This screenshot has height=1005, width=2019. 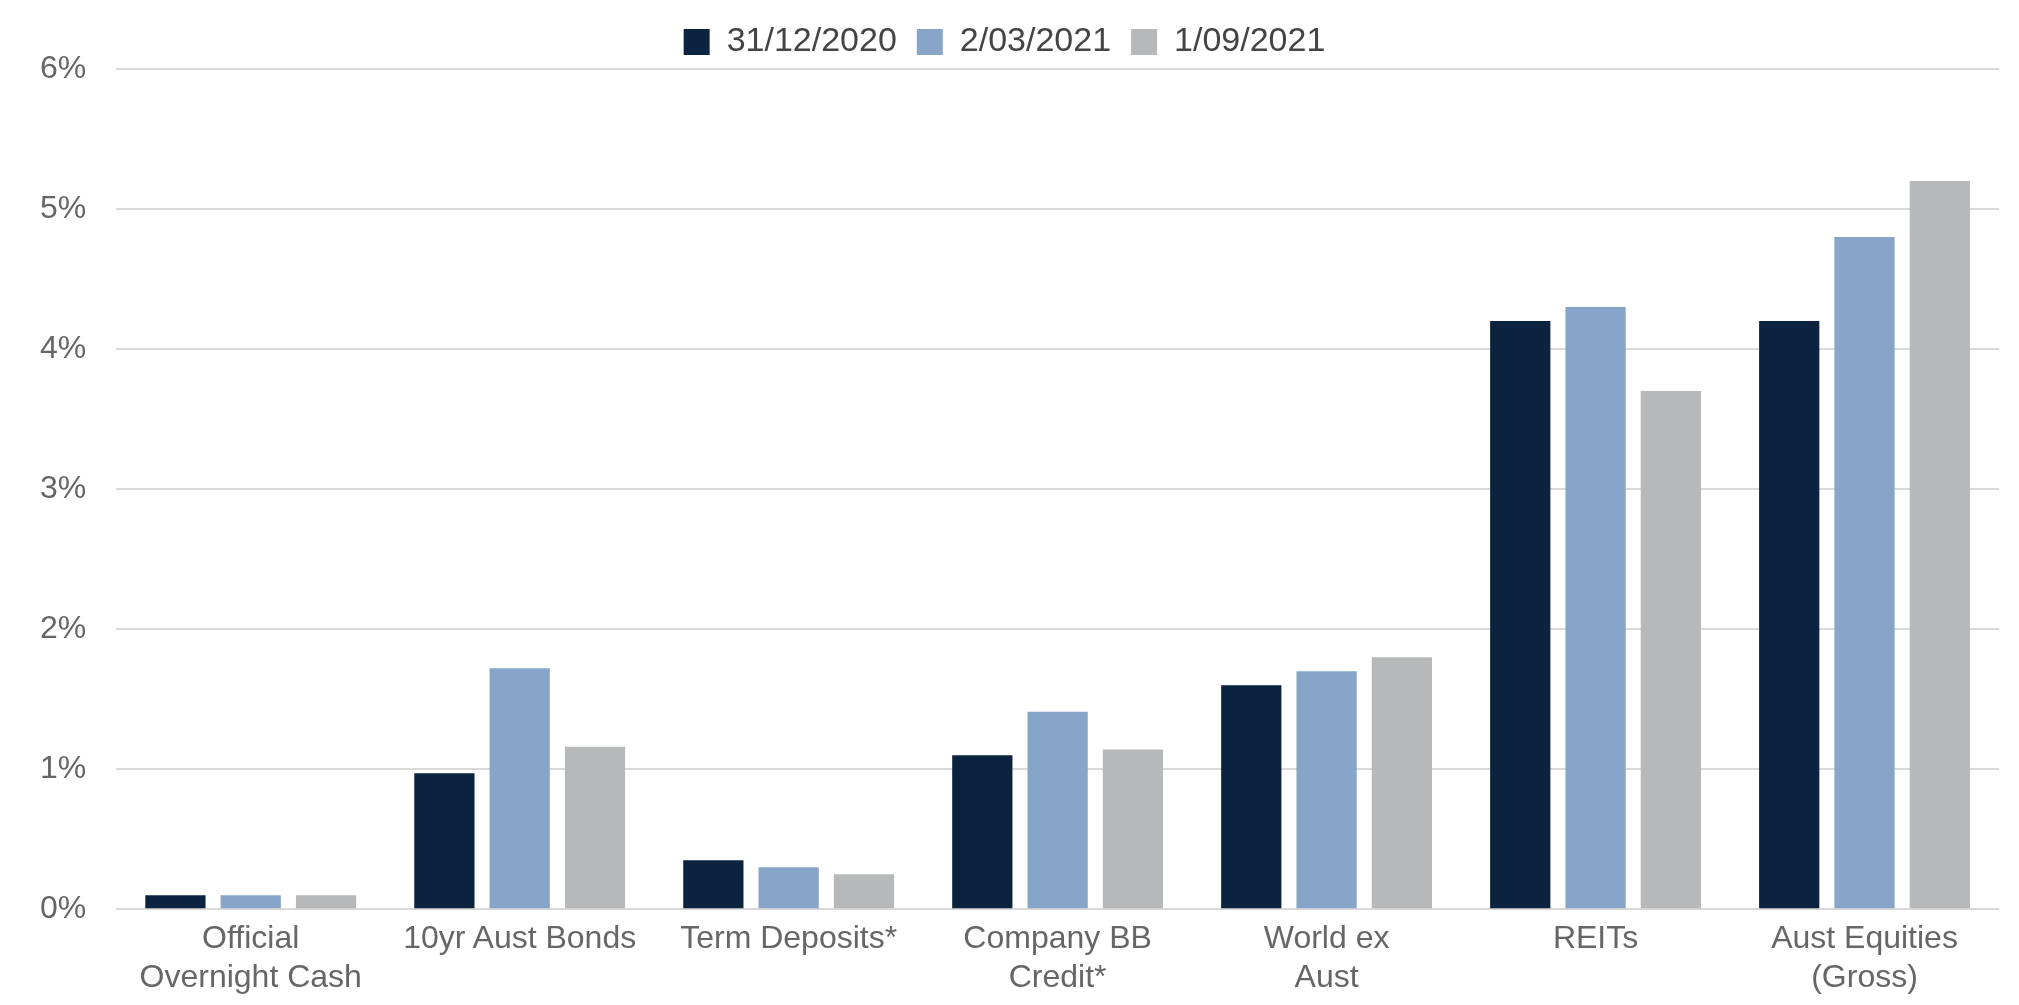 I want to click on y-tick-label: 3%, so click(x=63, y=486).